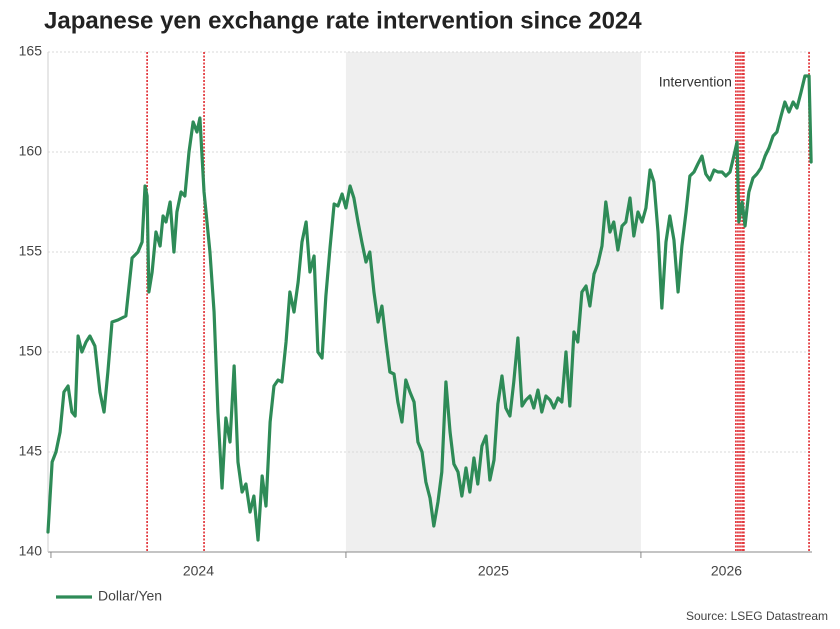 The image size is (840, 629). What do you see at coordinates (31, 51) in the screenshot?
I see `y-tick-label: 165` at bounding box center [31, 51].